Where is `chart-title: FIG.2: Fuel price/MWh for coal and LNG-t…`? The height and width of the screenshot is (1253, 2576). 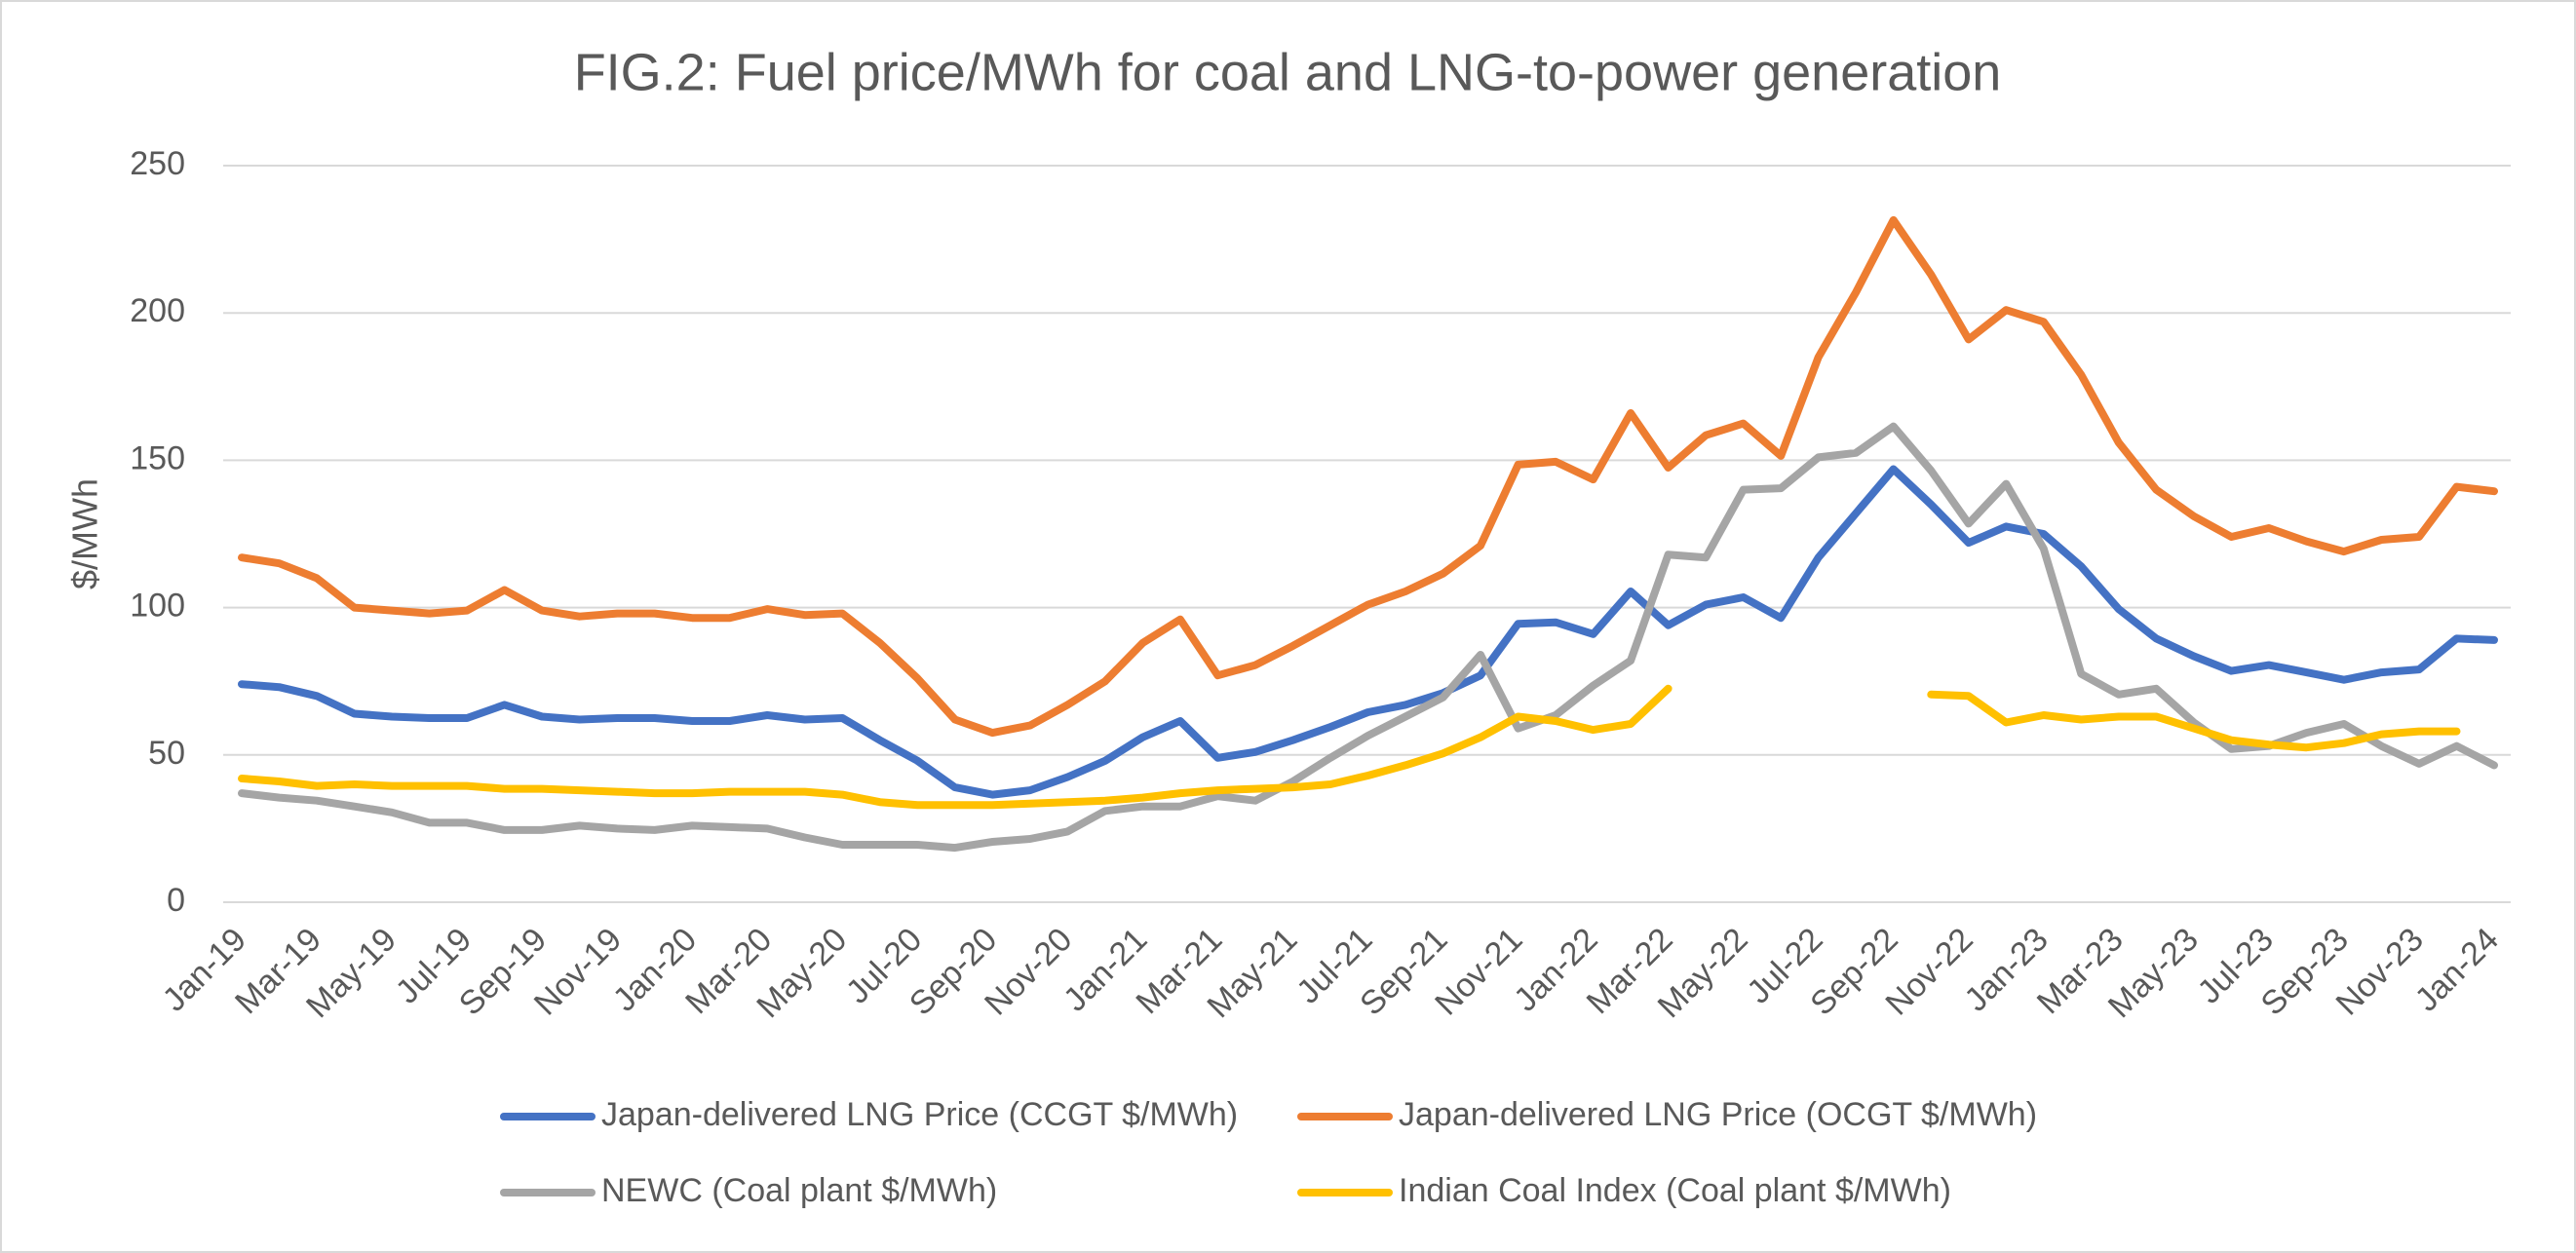
chart-title: FIG.2: Fuel price/MWh for coal and LNG-t… is located at coordinates (1288, 72).